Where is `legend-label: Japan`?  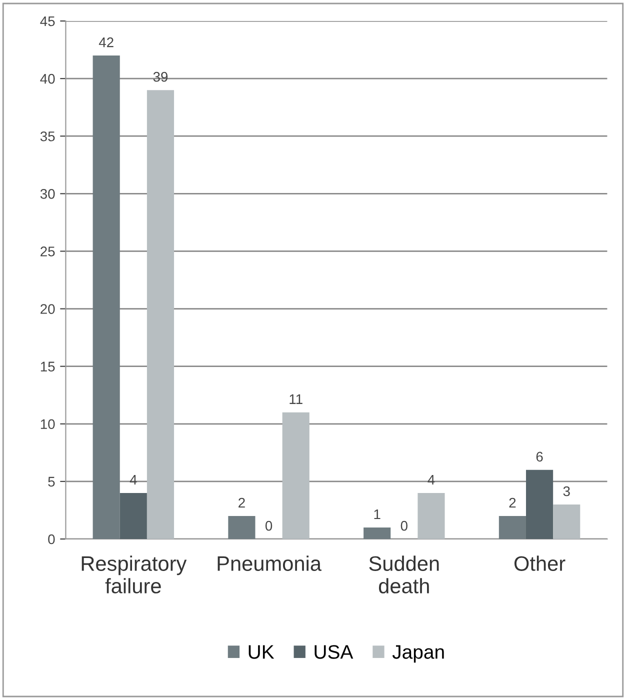 legend-label: Japan is located at coordinates (418, 654).